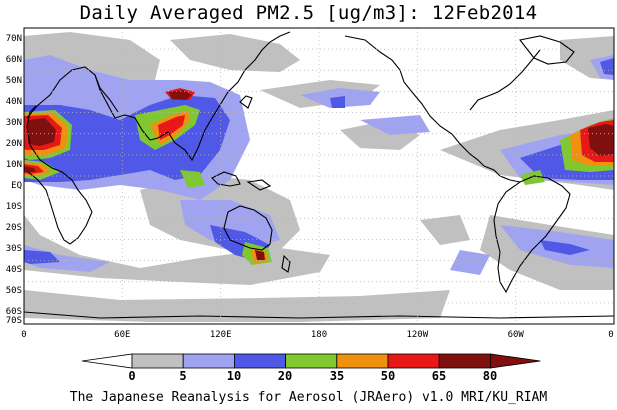  Describe the element at coordinates (388, 376) in the screenshot. I see `colorbar-label: 50` at that location.